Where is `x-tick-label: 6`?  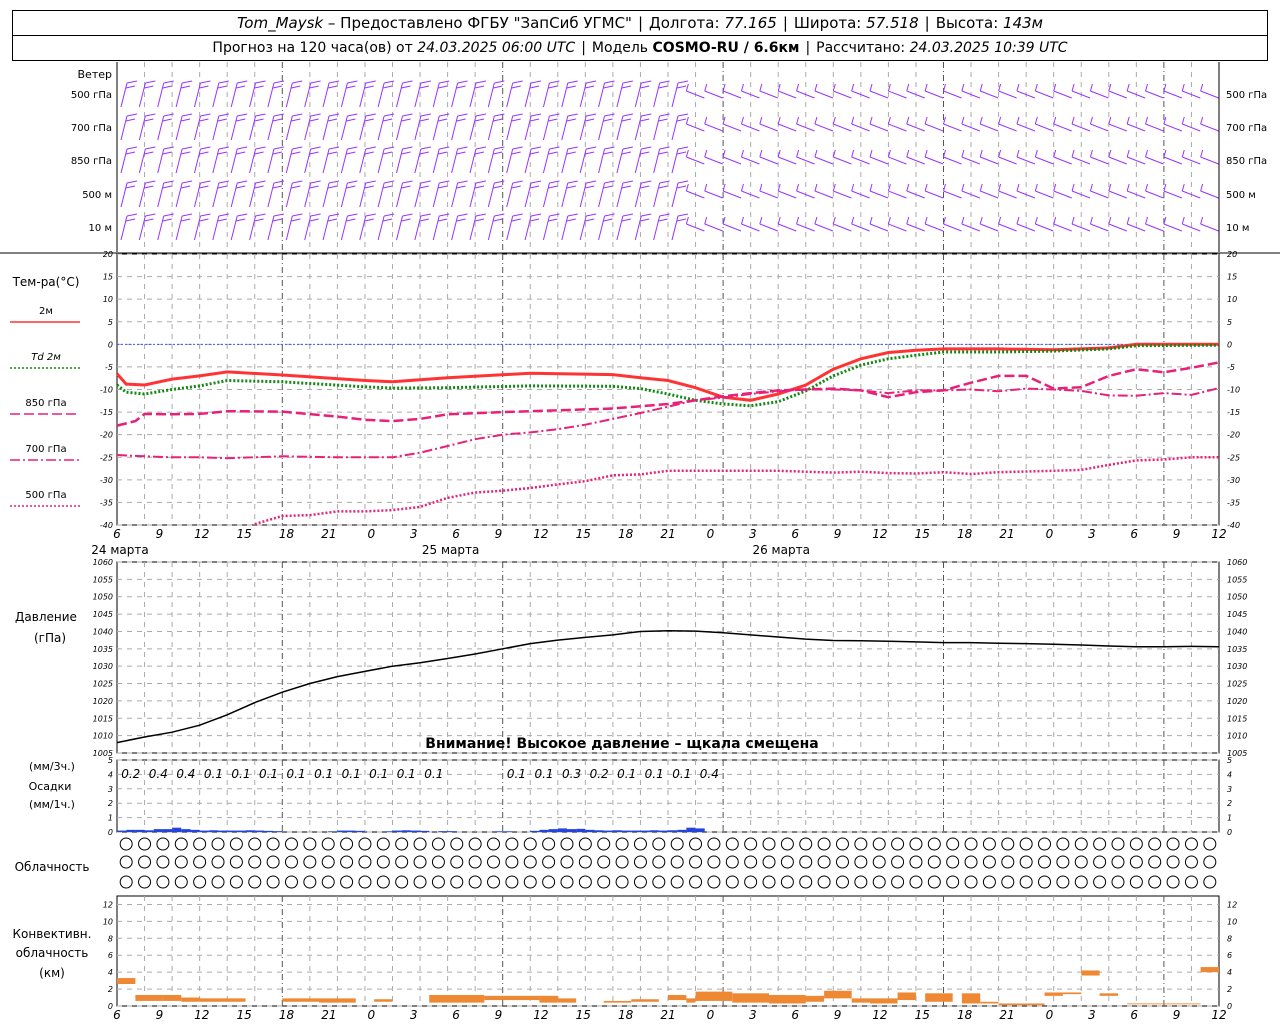
x-tick-label: 6 is located at coordinates (456, 534).